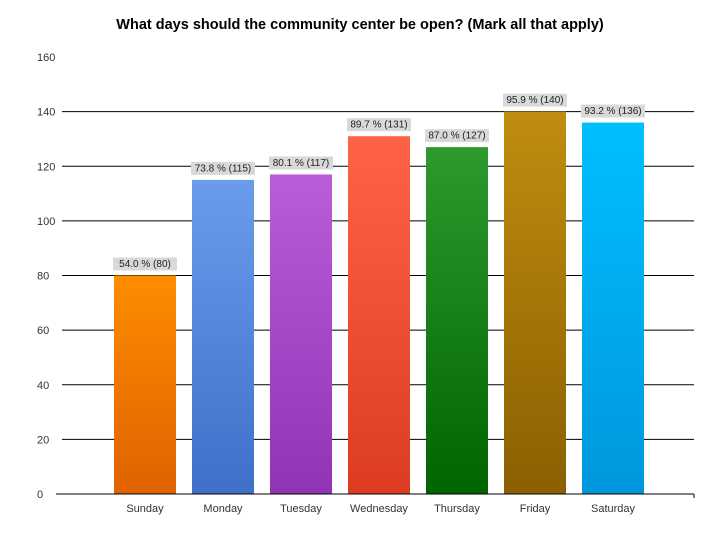 The width and height of the screenshot is (720, 540). I want to click on y-axis-tick-labels: 0 20 40 60 80 100 120 140 160, so click(46, 276).